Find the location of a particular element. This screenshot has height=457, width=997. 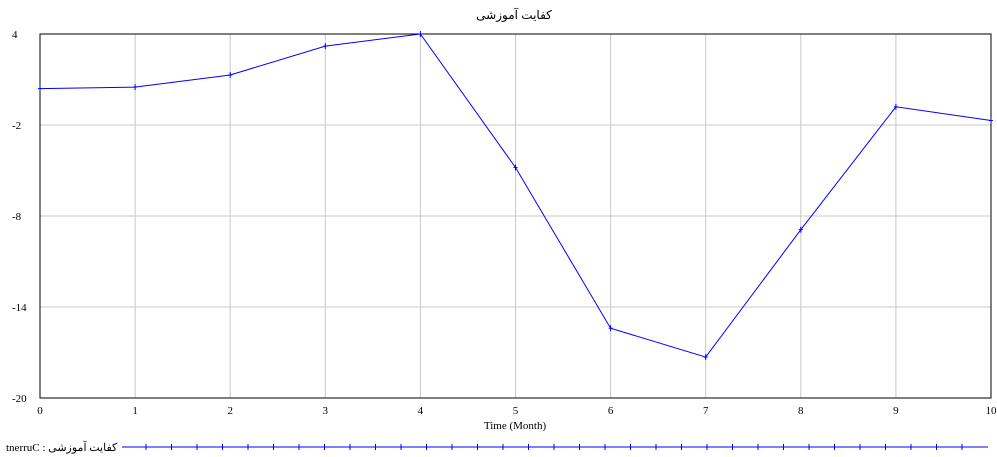

y-tick-label: -20 is located at coordinates (19, 399).